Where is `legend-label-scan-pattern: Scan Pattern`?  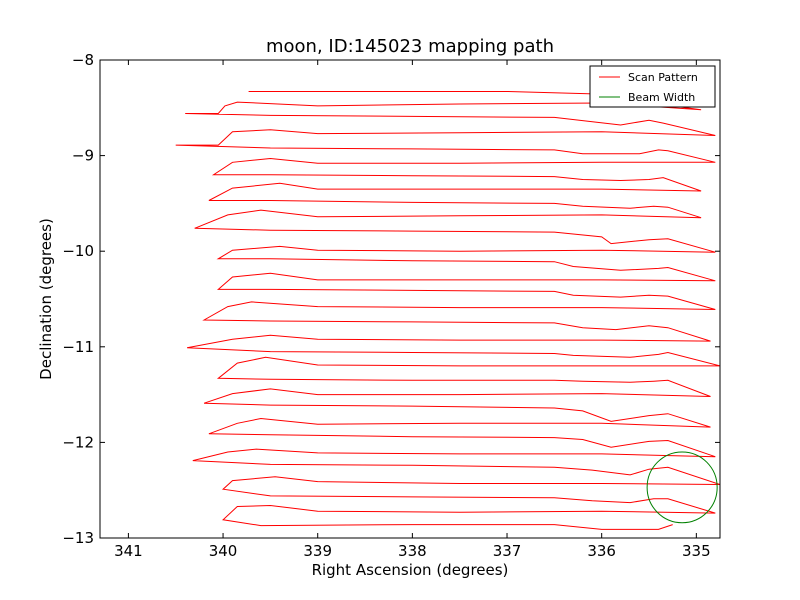 legend-label-scan-pattern: Scan Pattern is located at coordinates (663, 77).